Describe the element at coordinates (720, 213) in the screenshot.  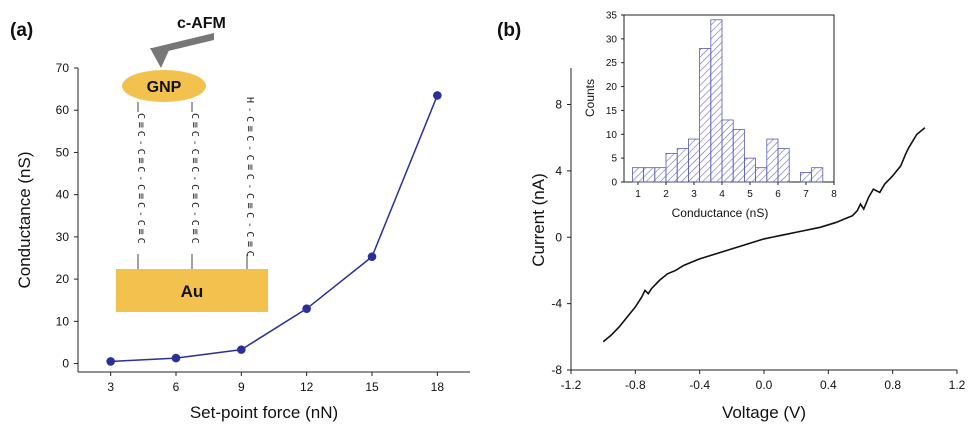
I see `inset-x-label: Conductance (nS)` at that location.